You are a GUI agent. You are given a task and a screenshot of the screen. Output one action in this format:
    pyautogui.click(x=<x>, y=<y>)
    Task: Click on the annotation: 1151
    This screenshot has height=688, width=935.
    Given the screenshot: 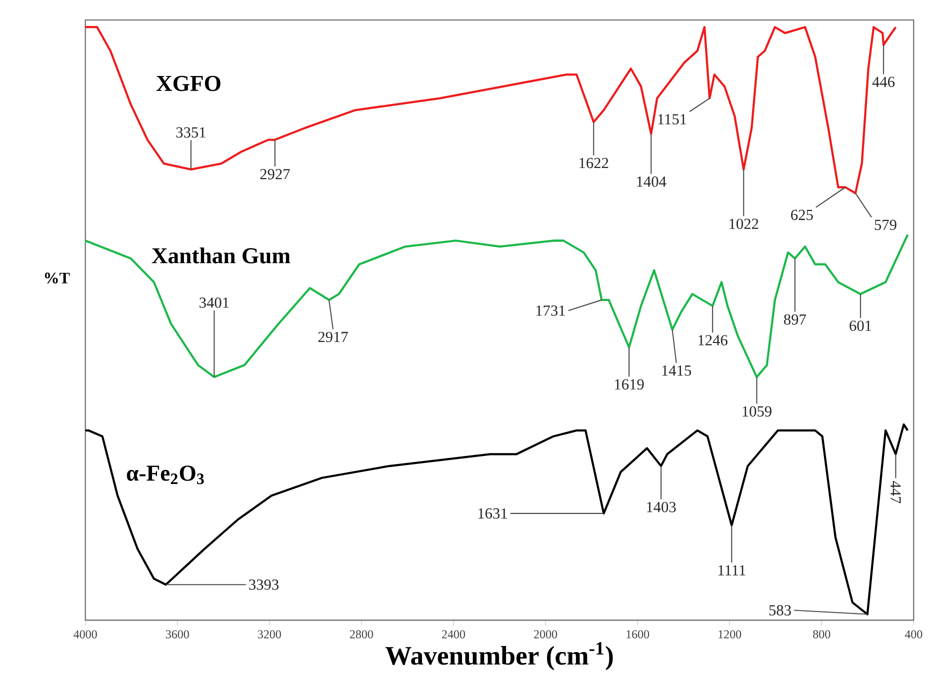 What is the action you would take?
    pyautogui.click(x=672, y=119)
    